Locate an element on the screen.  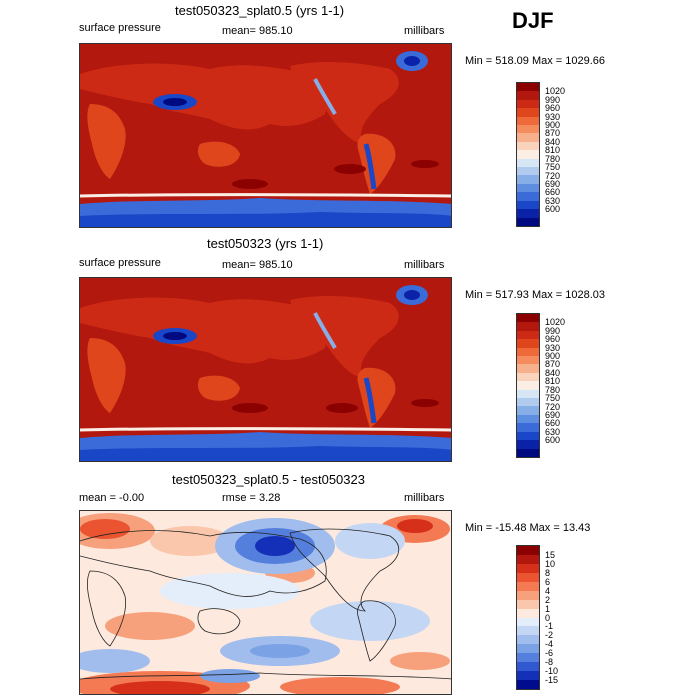
panel2-minmax: Min = 517.93 Max = 1028.03 is located at coordinates (535, 295).